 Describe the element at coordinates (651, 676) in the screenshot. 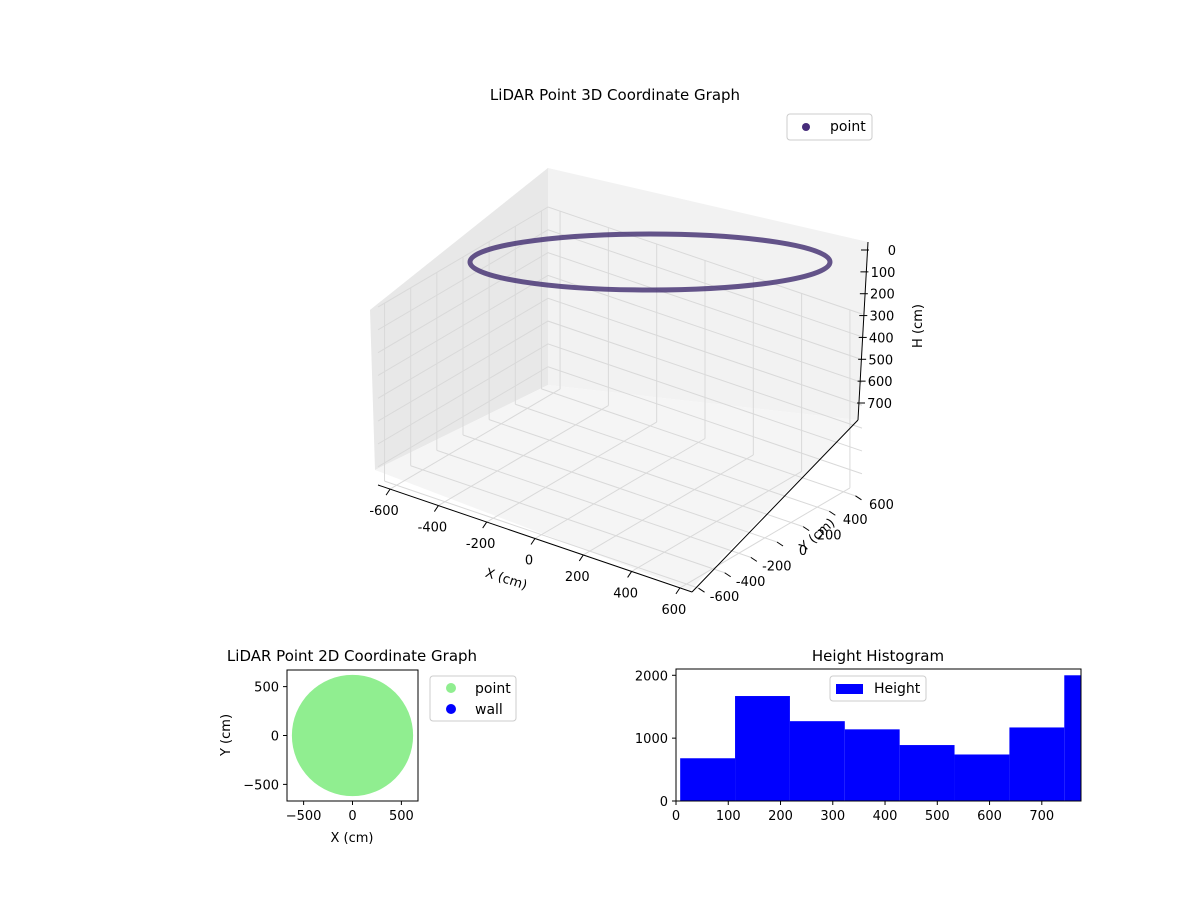

I see `histogram-y-tick-label: 2000` at that location.